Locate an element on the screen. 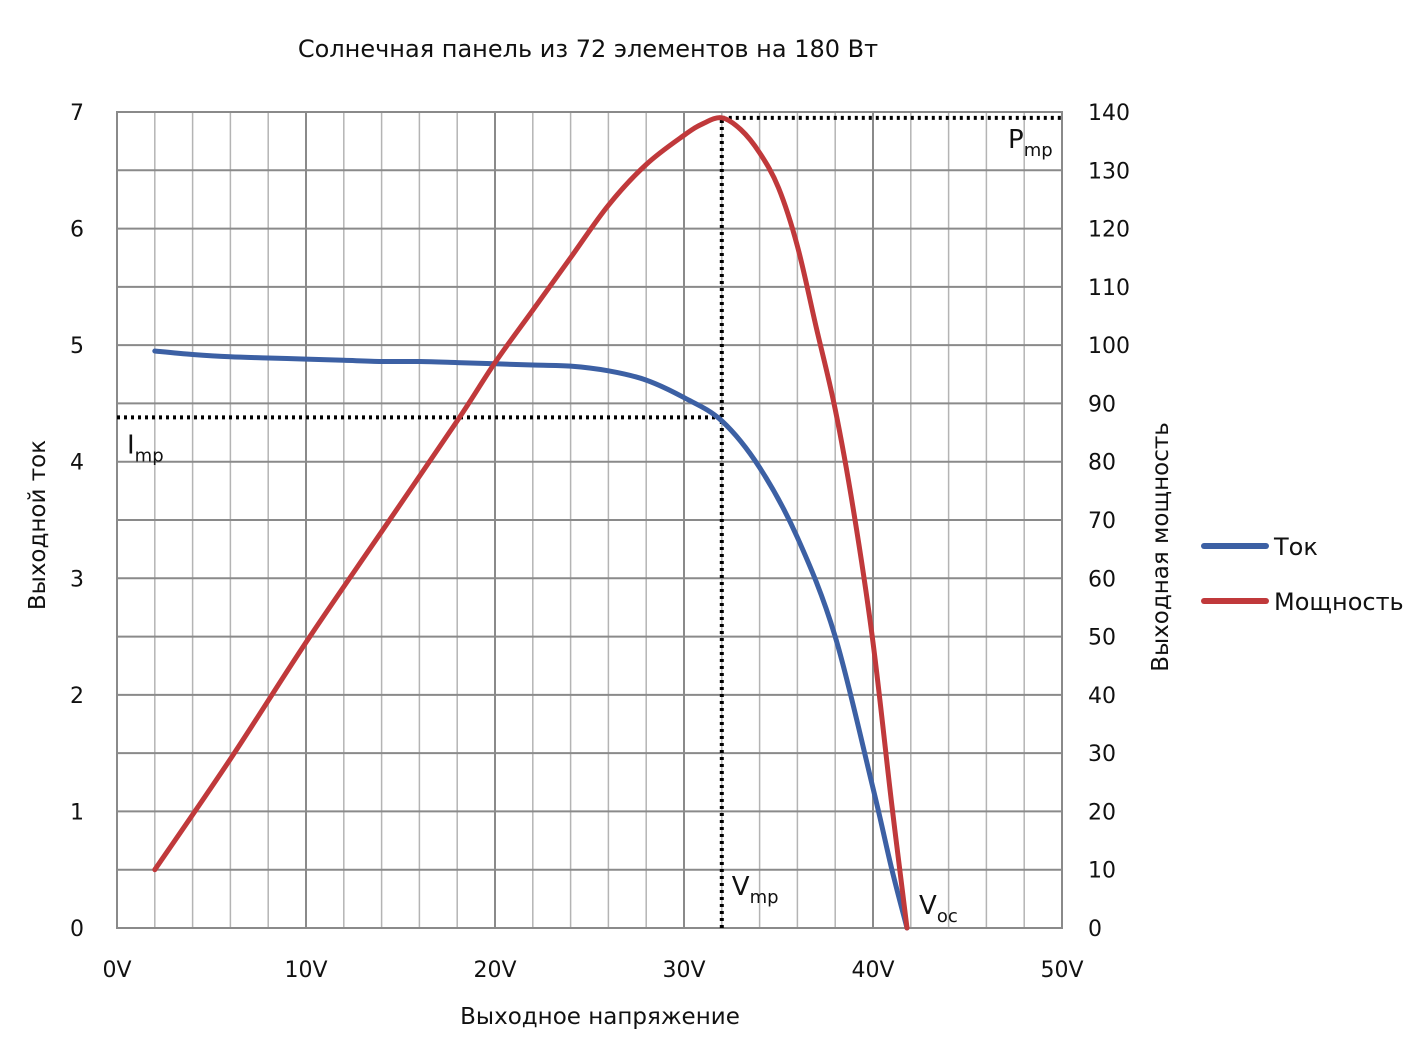  legend-label-power: Мощность is located at coordinates (1339, 602).